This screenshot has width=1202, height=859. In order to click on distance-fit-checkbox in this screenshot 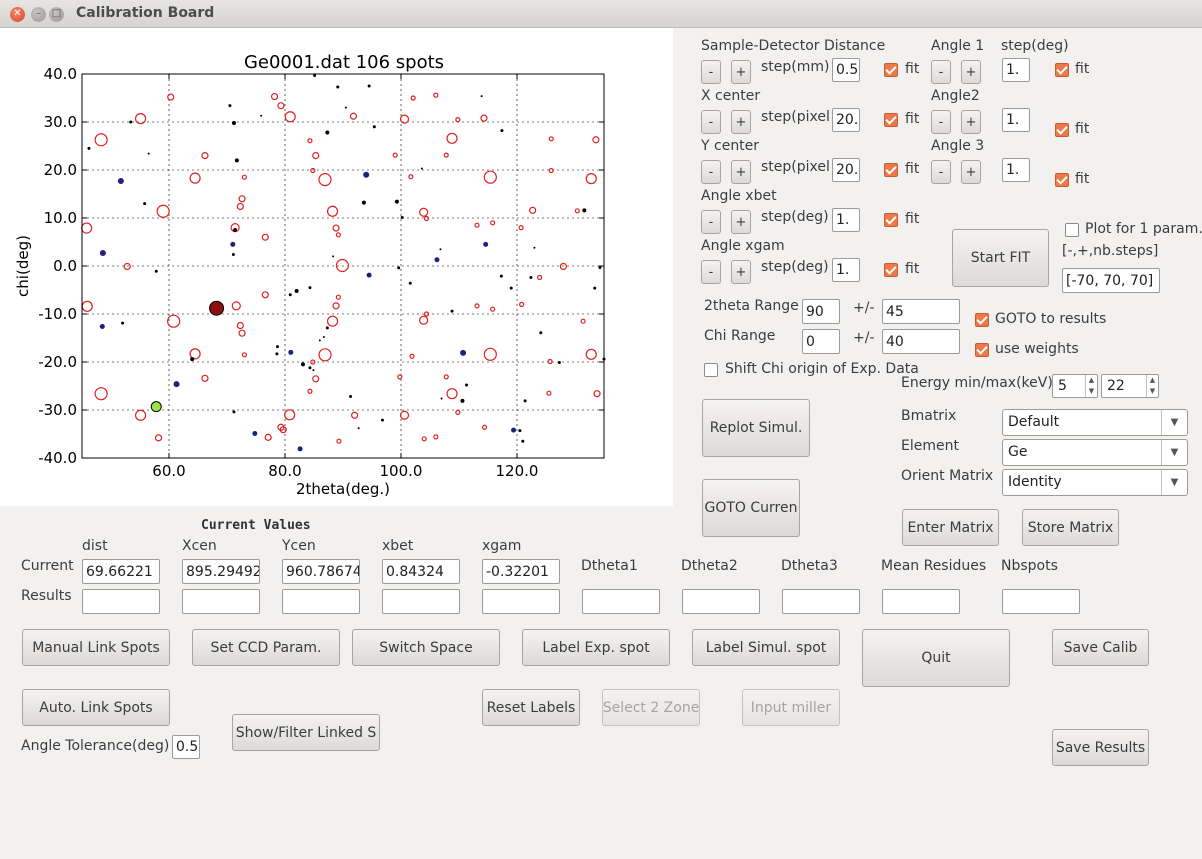, I will do `click(891, 70)`.